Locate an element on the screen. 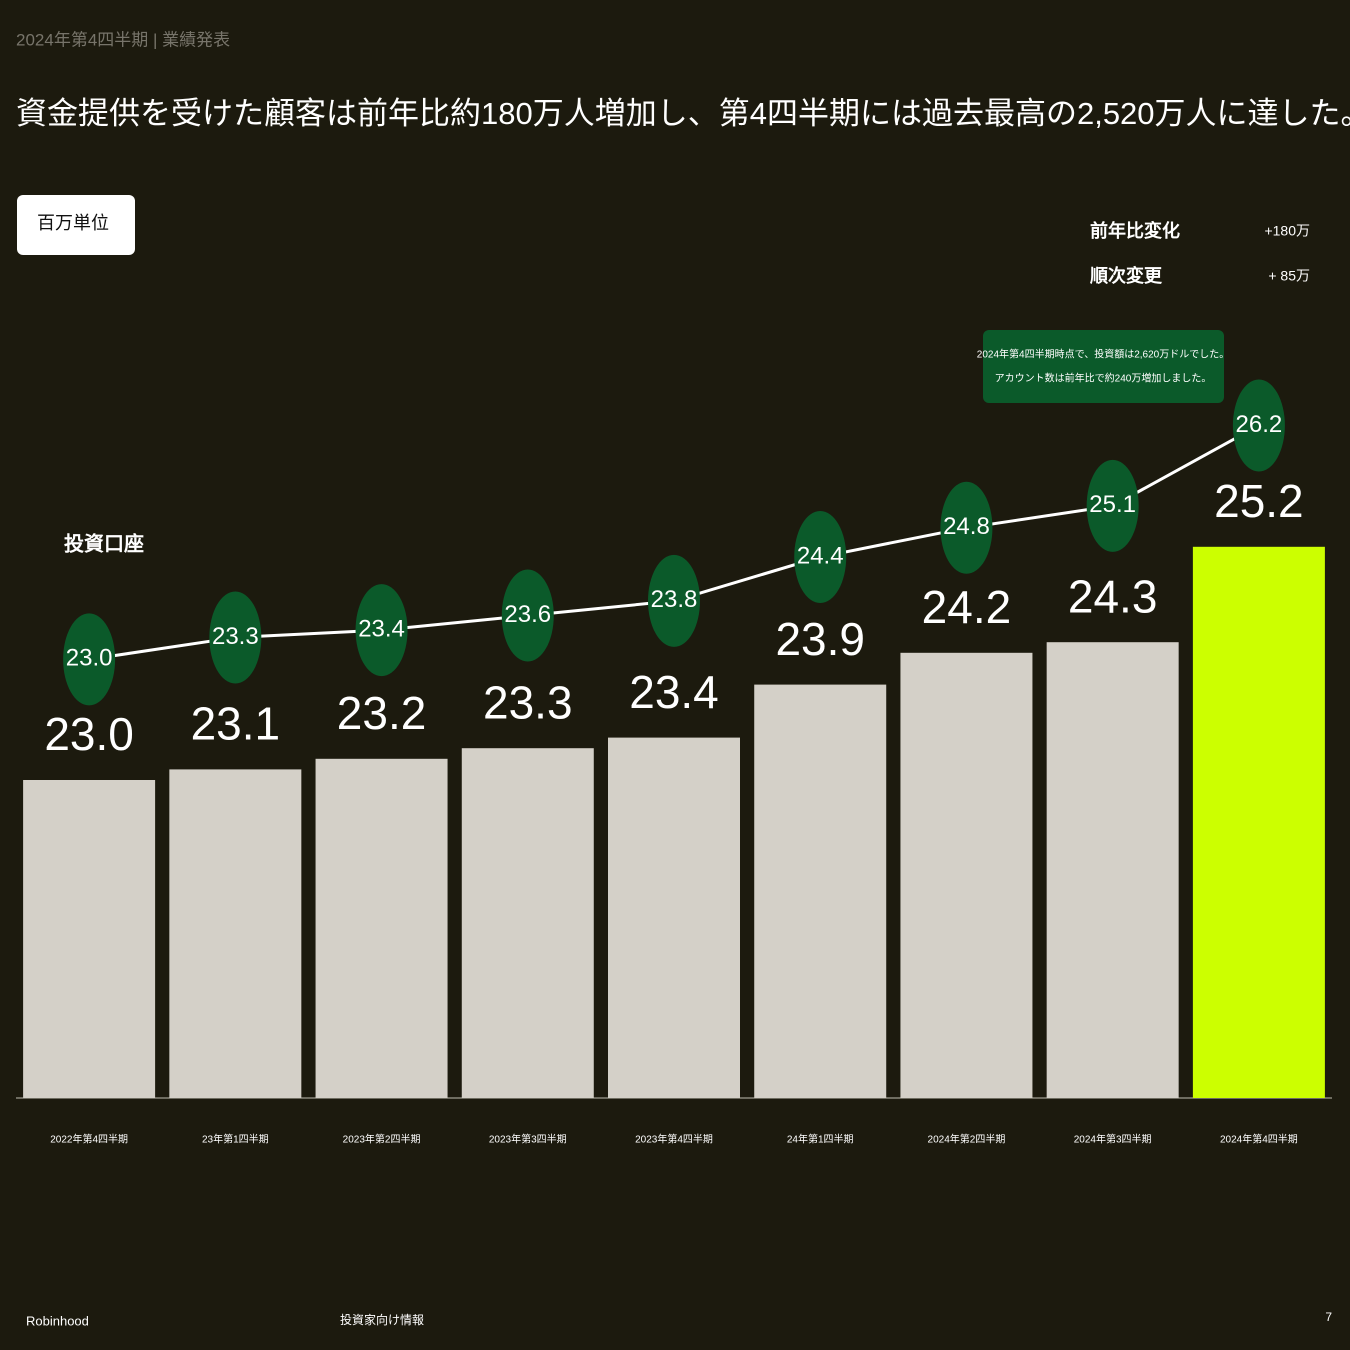  line-value-label: 23.3 is located at coordinates (235, 636).